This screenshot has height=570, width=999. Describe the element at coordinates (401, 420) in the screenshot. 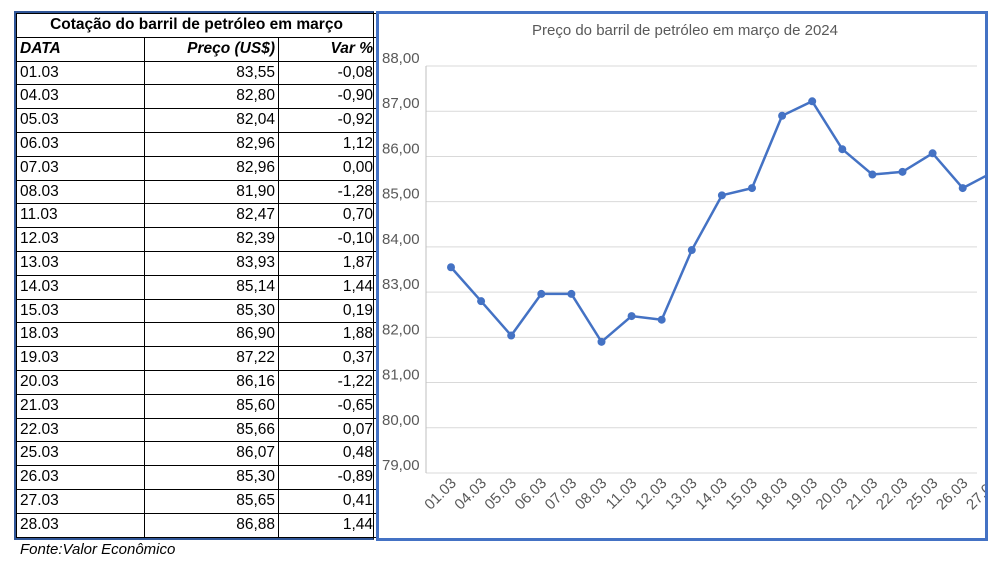

I see `y-tick-label: 80,00` at that location.